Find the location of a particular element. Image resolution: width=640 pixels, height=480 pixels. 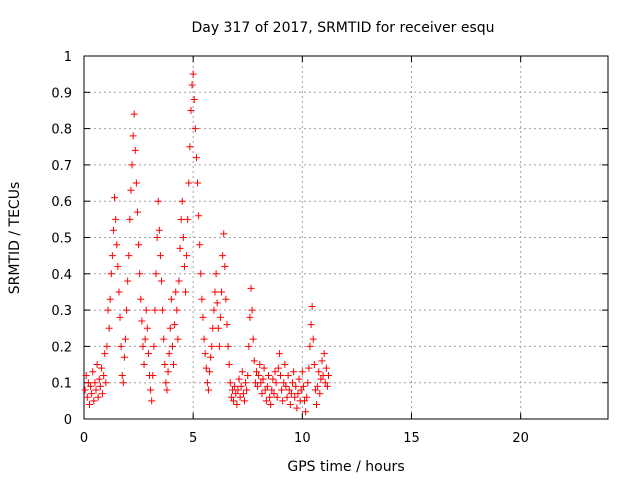

y-tick-label: 0.8 is located at coordinates (61, 130).